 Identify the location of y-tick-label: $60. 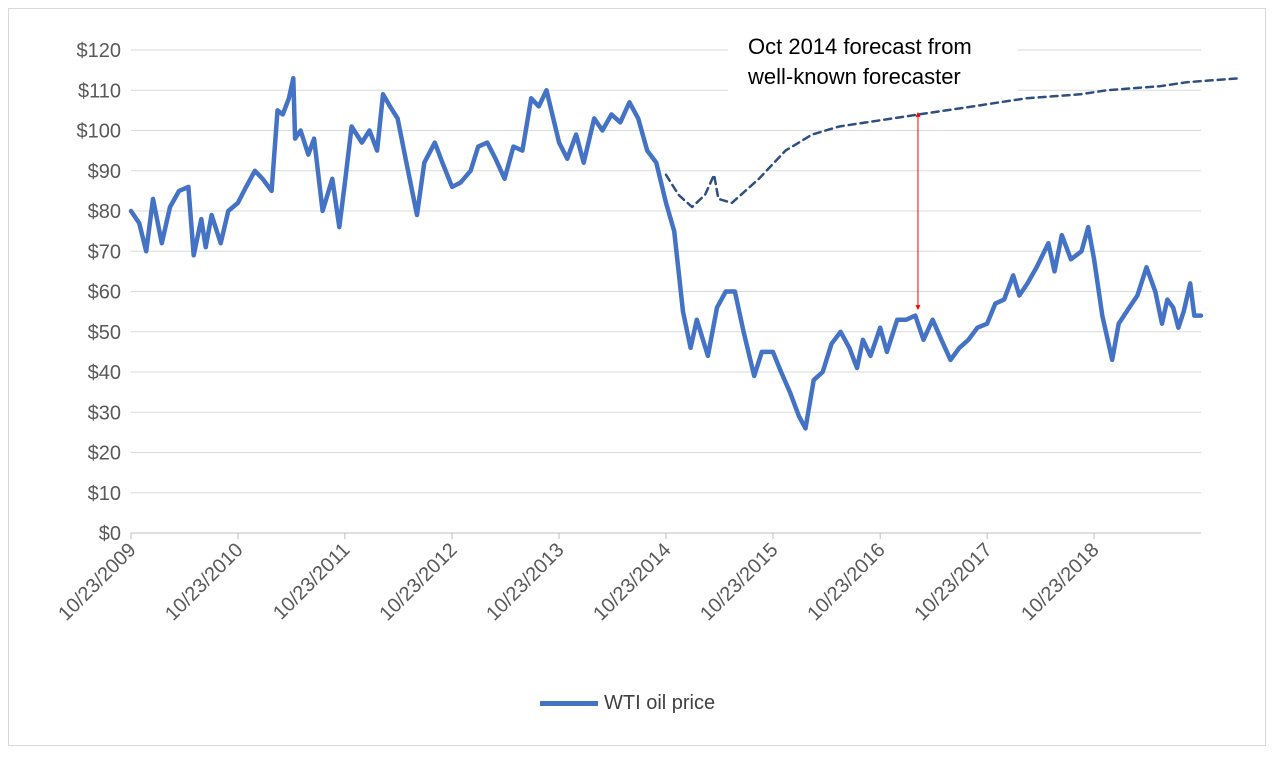
(104, 293).